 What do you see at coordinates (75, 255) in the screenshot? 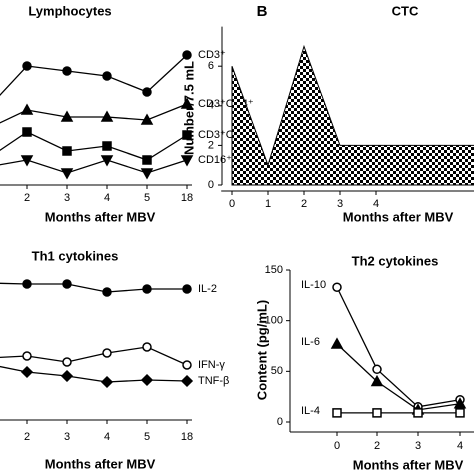
I see `panel-title: Th1 cytokines` at bounding box center [75, 255].